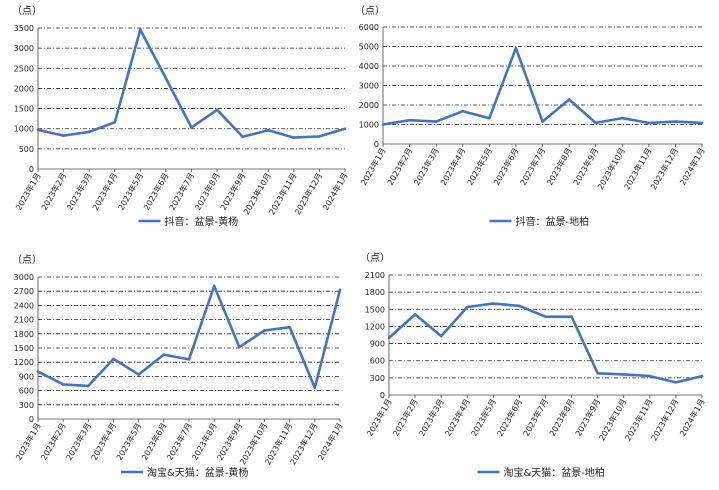  Describe the element at coordinates (24, 291) in the screenshot. I see `y-tick-label: 2700` at that location.